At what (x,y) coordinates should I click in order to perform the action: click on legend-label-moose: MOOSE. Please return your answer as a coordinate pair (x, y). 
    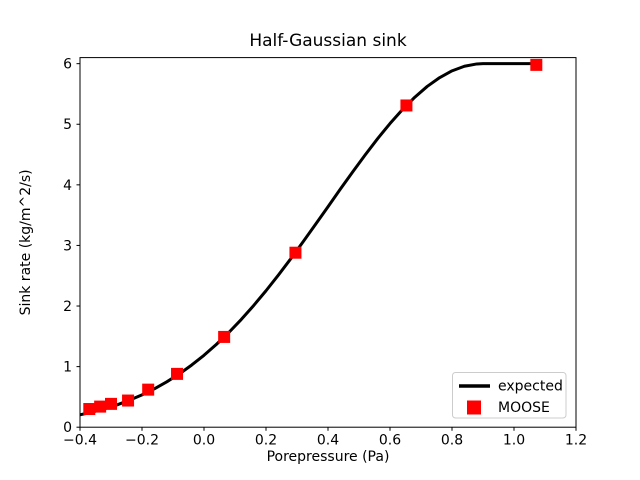
    Looking at the image, I should click on (524, 408).